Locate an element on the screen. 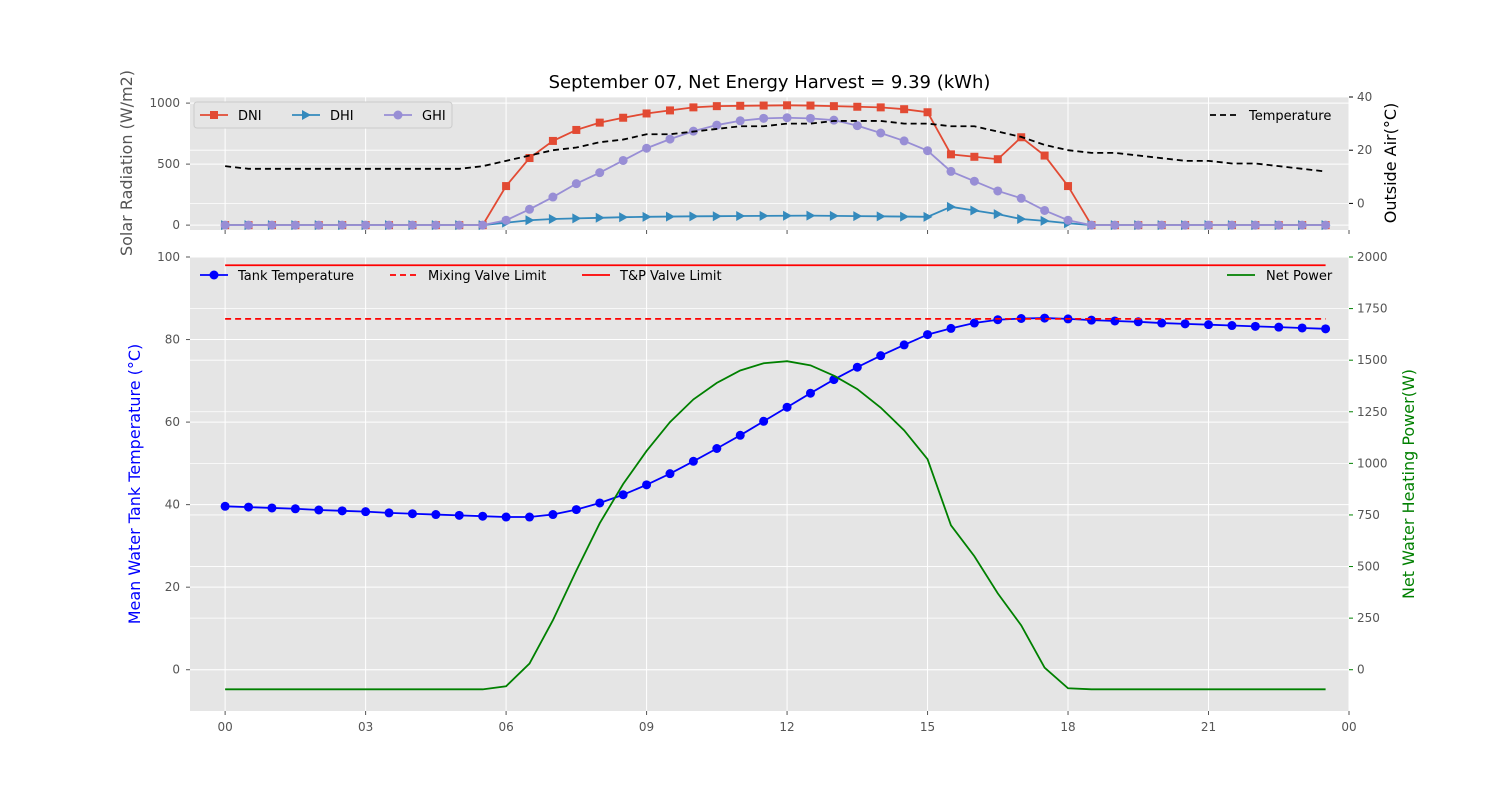 The image size is (1500, 800). y2-tick-label: 1250 is located at coordinates (1372, 412).